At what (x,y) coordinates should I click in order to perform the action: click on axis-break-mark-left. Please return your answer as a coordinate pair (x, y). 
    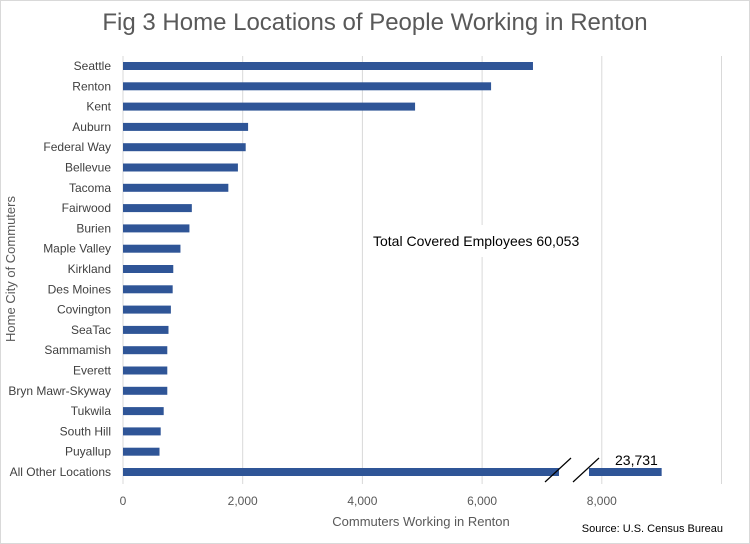
    Looking at the image, I should click on (558, 470).